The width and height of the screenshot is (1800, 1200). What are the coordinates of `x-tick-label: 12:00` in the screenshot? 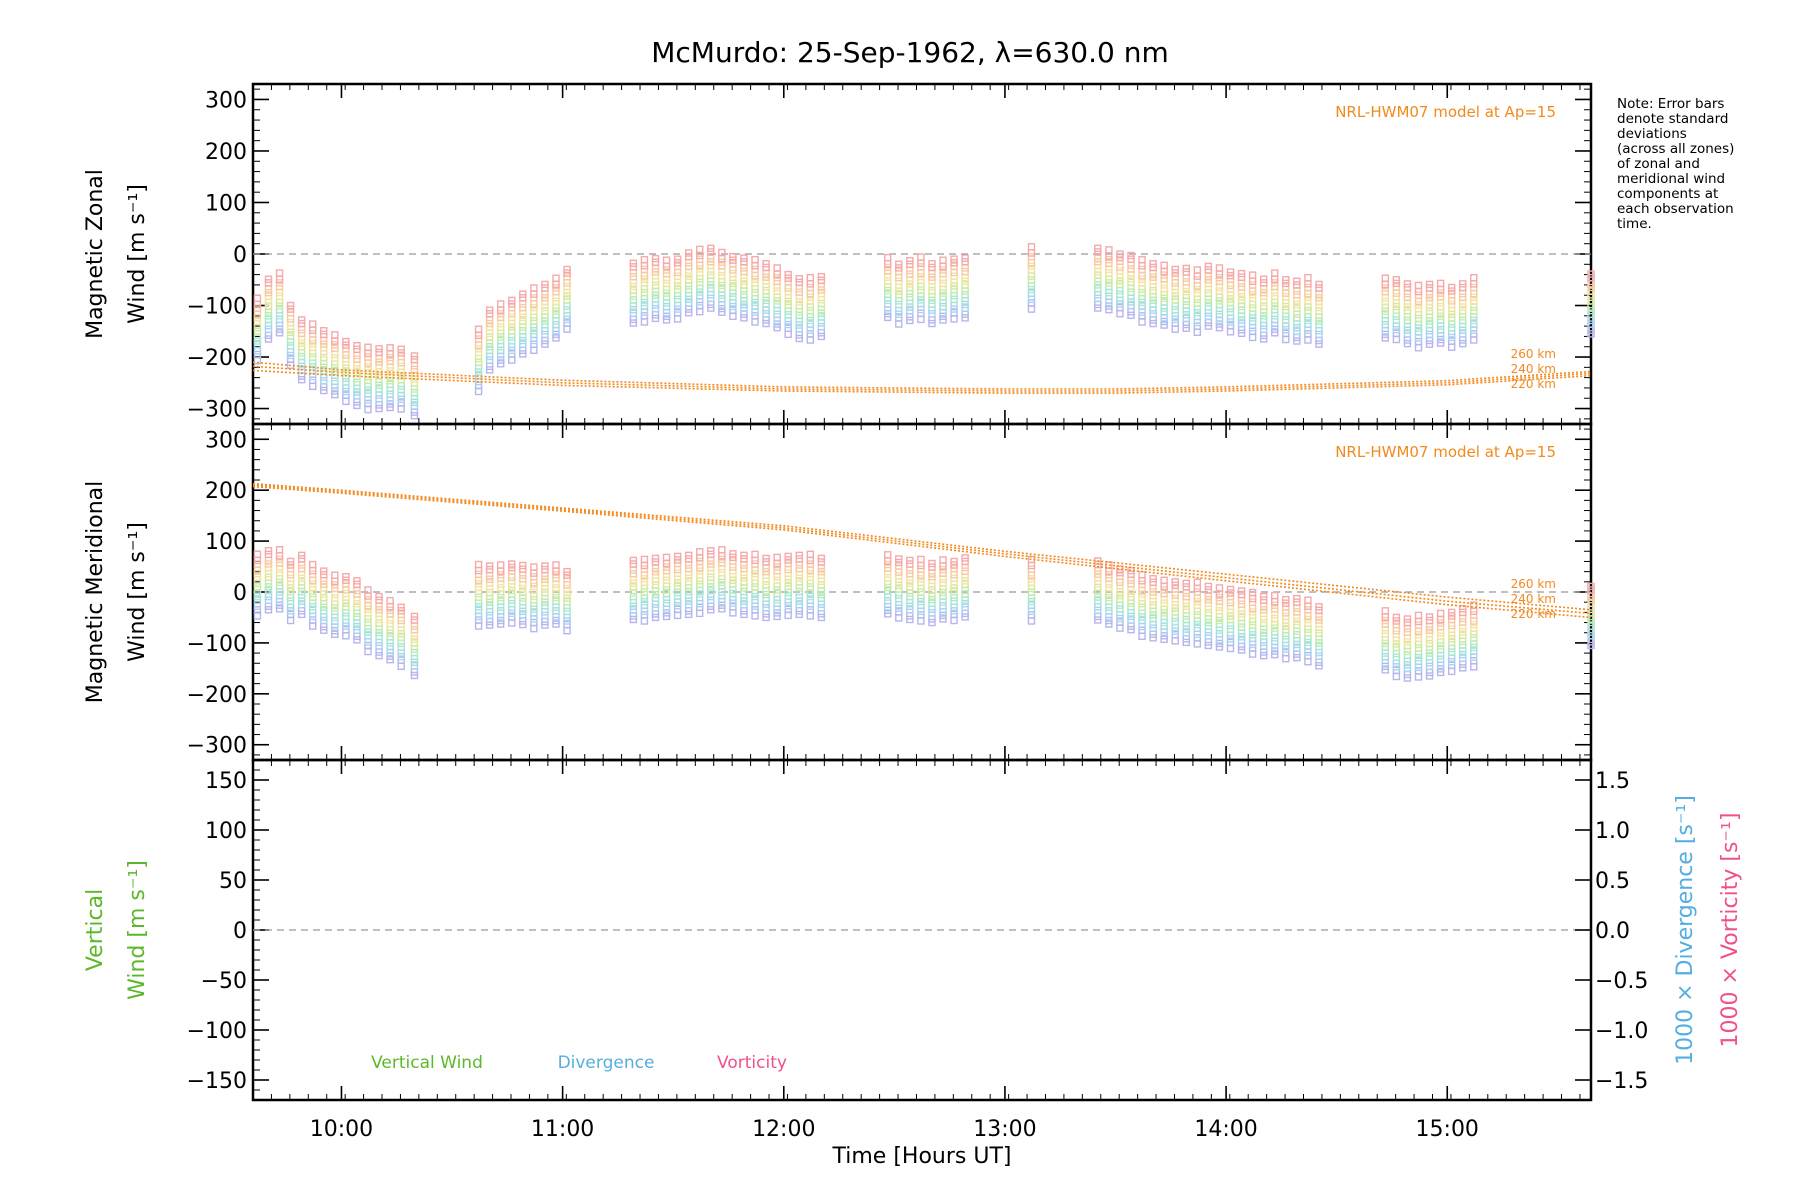 It's located at (783, 1129).